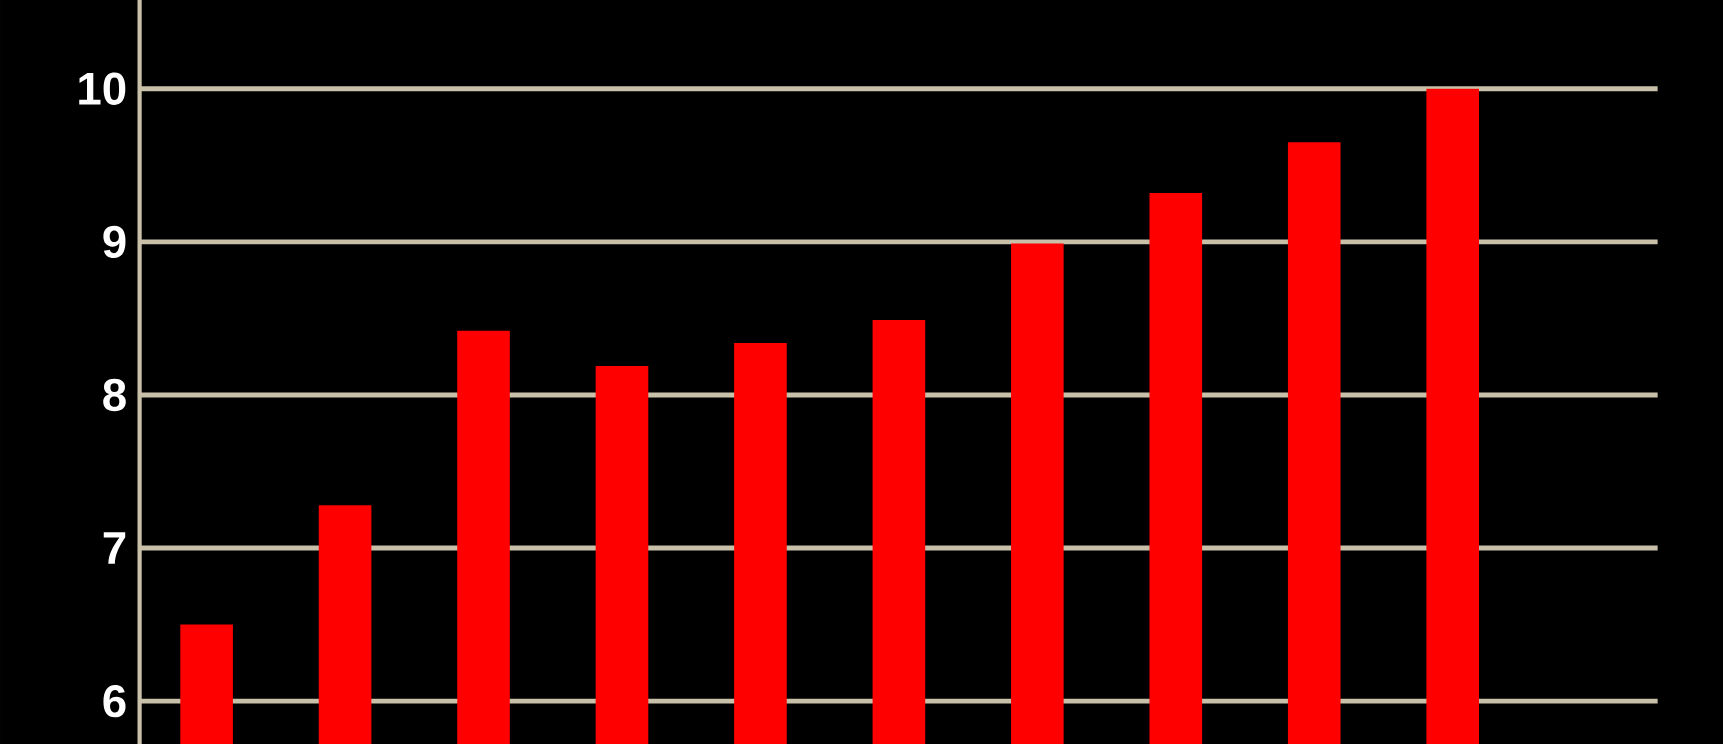 This screenshot has width=1723, height=744. Describe the element at coordinates (102, 88) in the screenshot. I see `y-tick-label: 10` at that location.